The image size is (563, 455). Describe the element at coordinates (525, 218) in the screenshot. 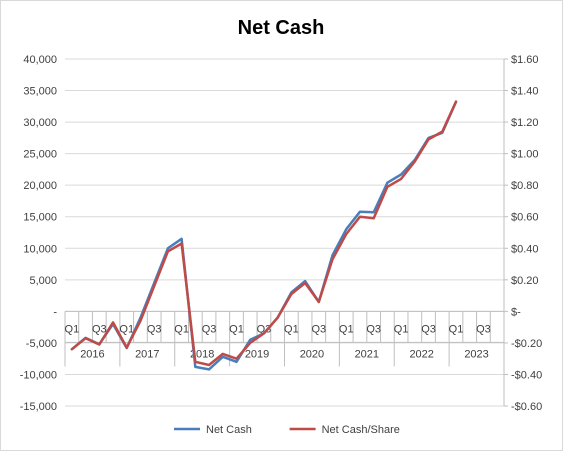

I see `right-tick-label: $0.60` at that location.